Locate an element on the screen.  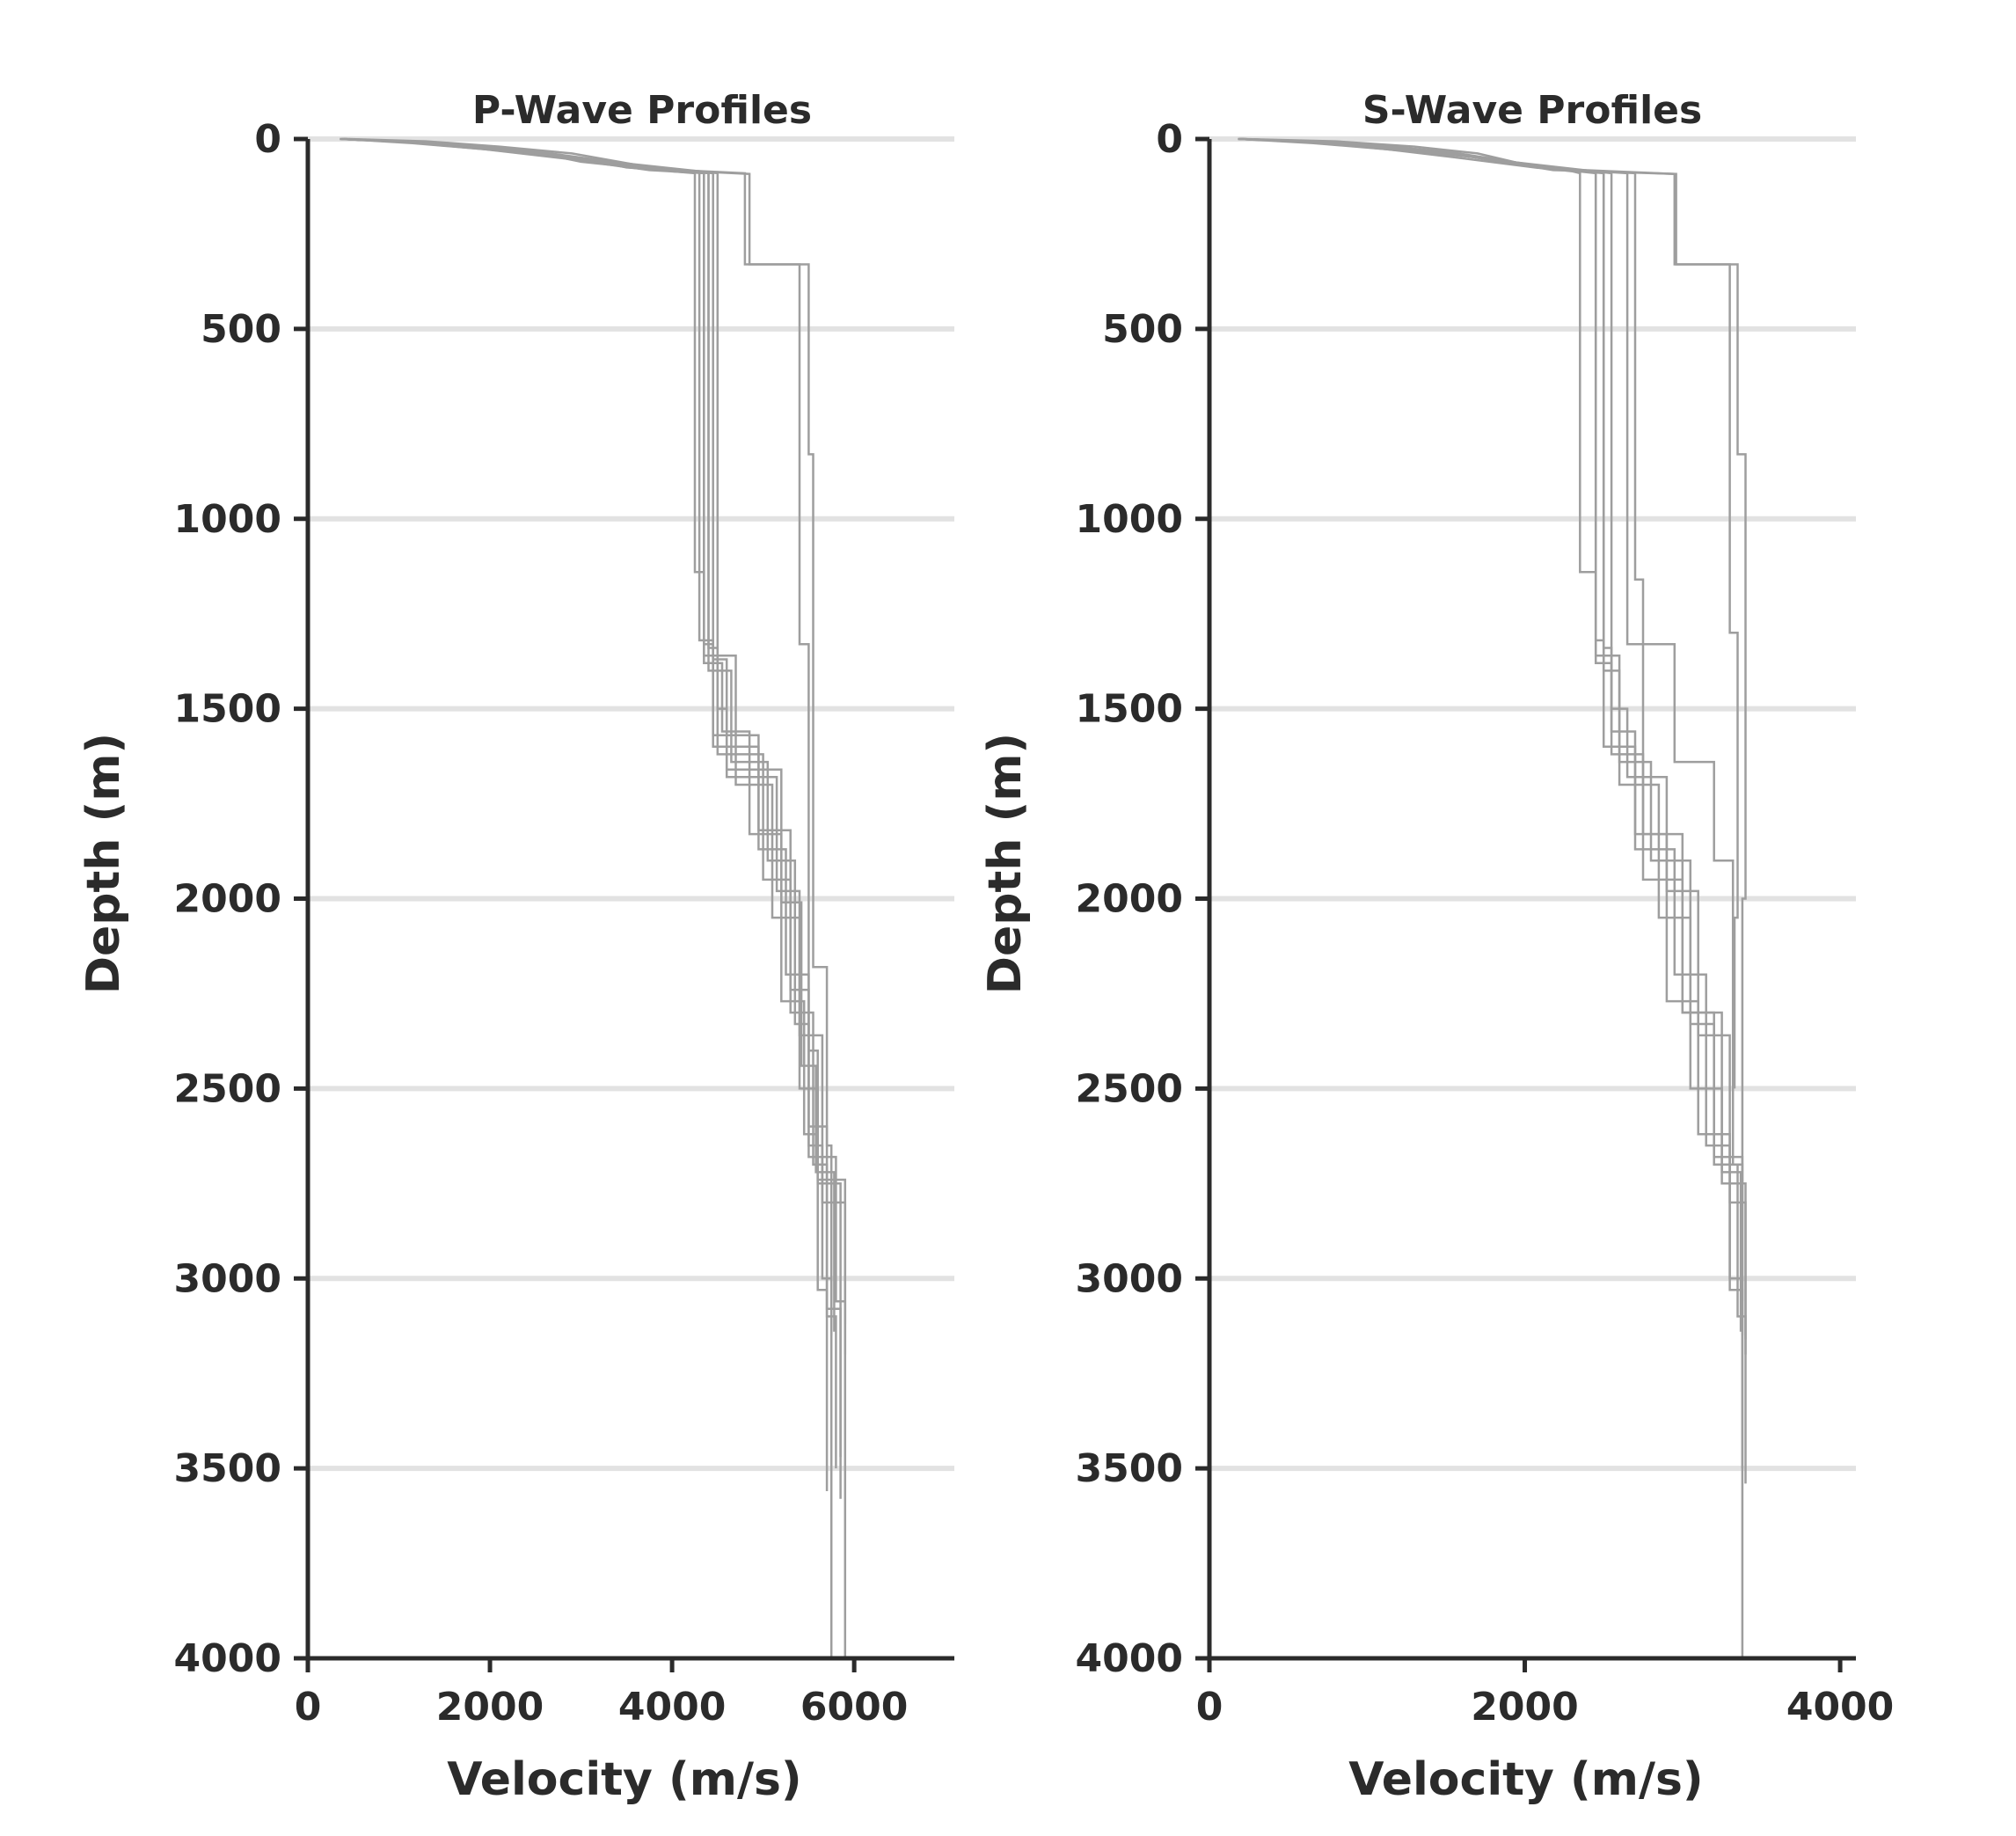
chart-title: S-Wave Profiles is located at coordinates (1532, 110).